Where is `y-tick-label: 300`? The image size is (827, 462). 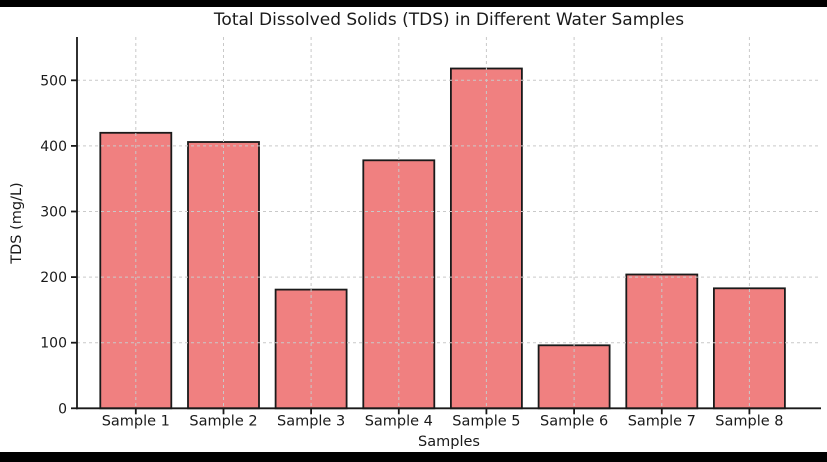
y-tick-label: 300 is located at coordinates (53, 213).